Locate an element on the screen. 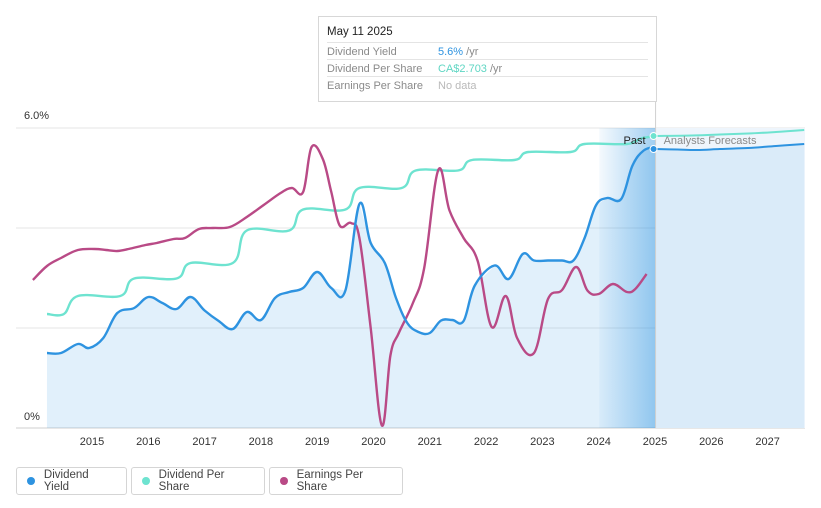  forecast-label: Analysts Forecasts is located at coordinates (710, 141).